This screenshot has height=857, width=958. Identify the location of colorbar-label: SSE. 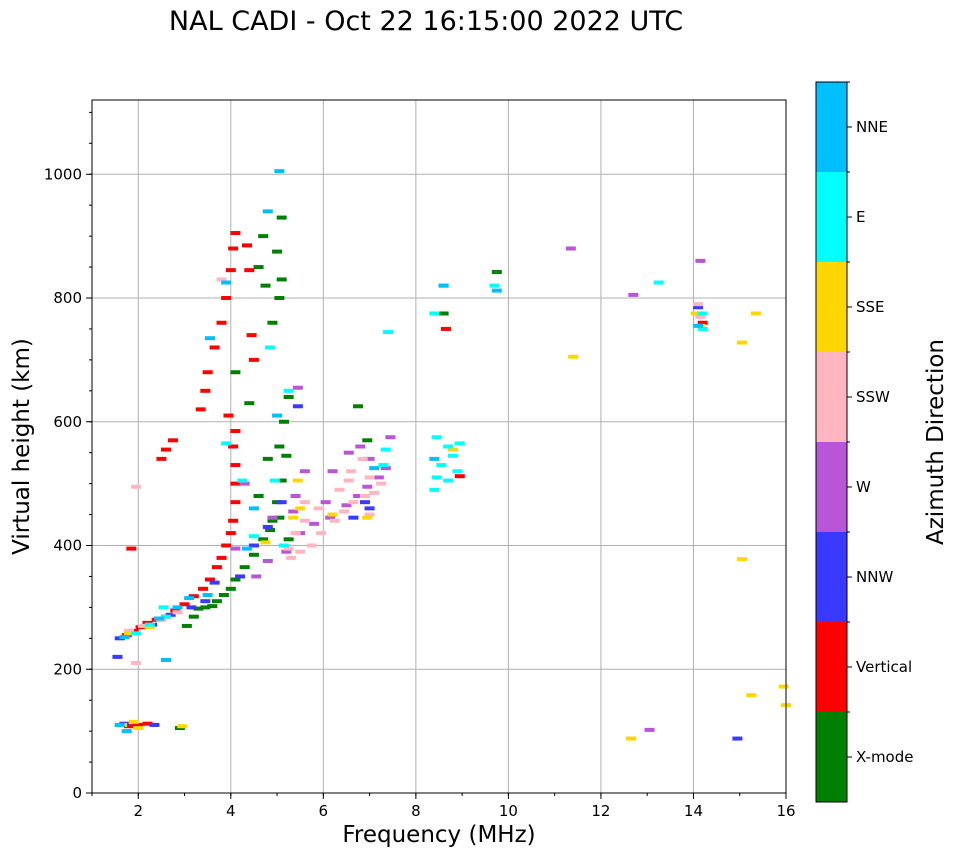
(870, 307).